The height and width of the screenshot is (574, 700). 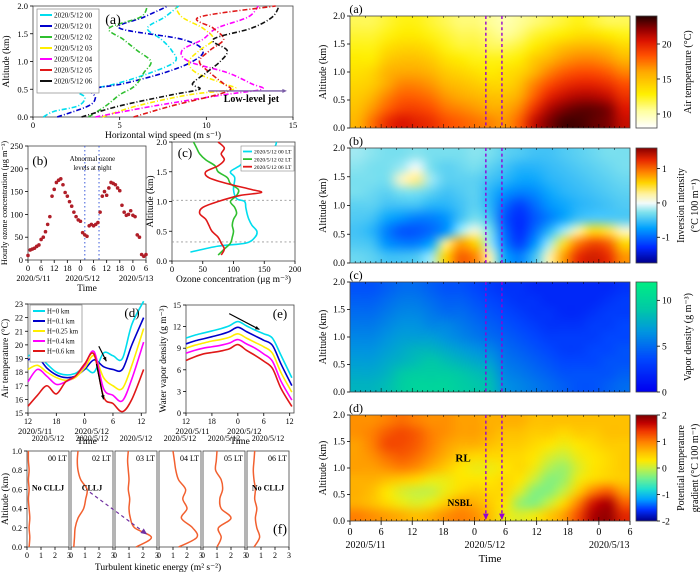 I want to click on y-tick-label: 0.8, so click(x=17, y=470).